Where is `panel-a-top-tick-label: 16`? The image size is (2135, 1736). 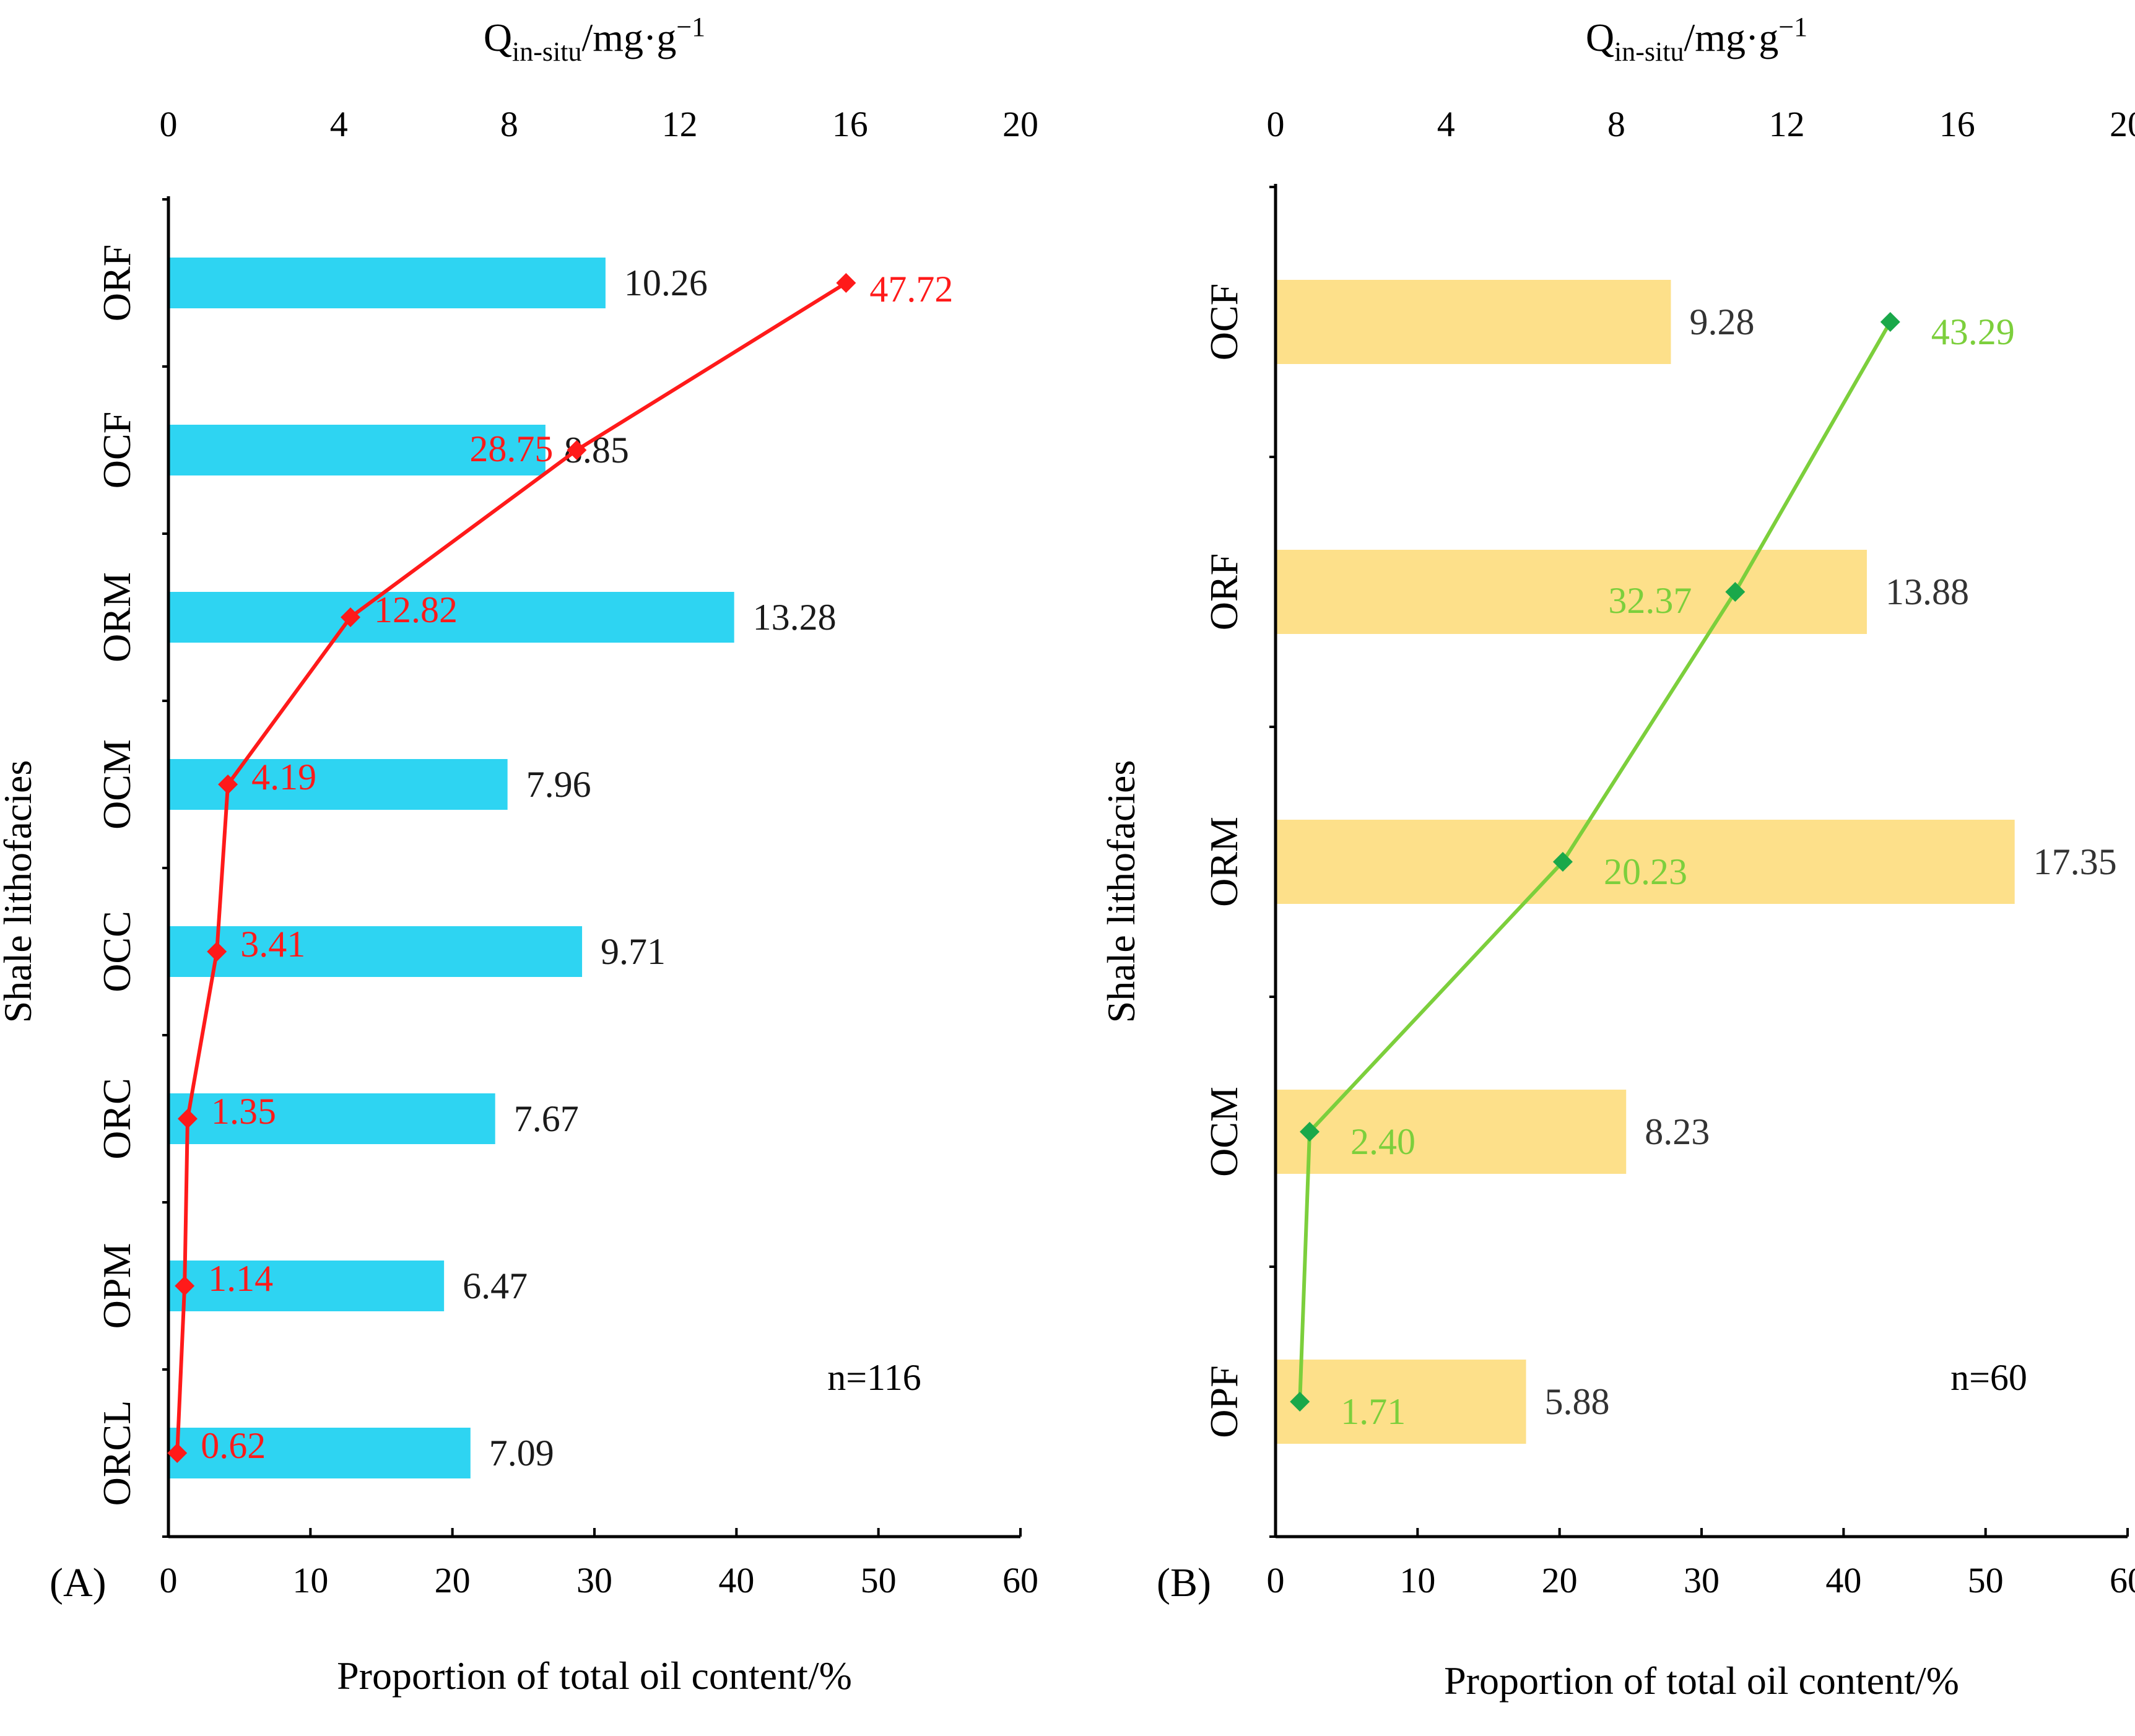 panel-a-top-tick-label: 16 is located at coordinates (850, 124).